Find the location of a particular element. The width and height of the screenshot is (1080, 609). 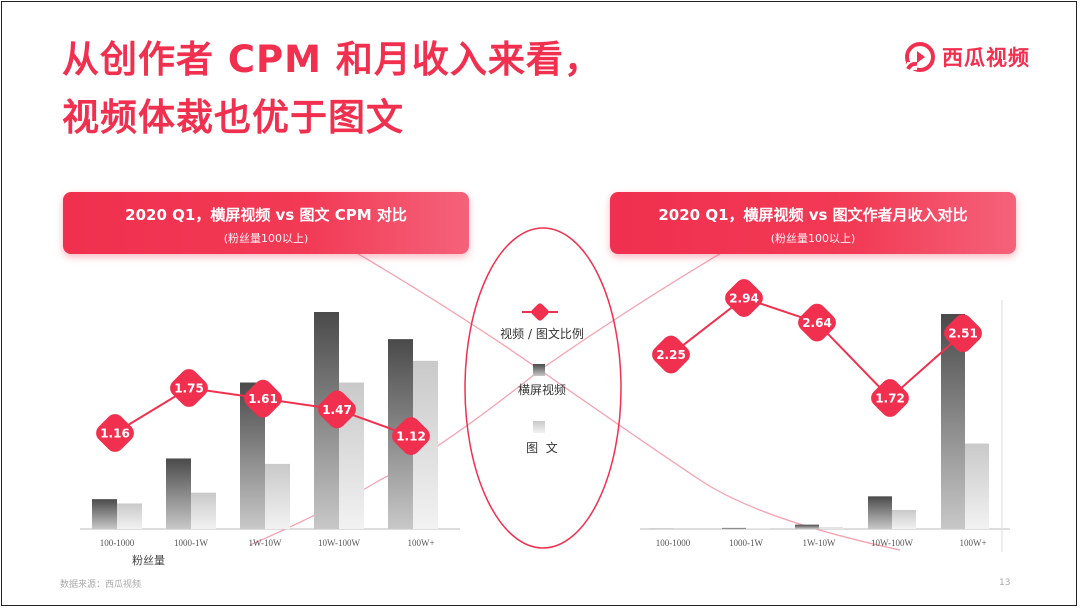

page-title-line2: 视频体裁也优于图文 is located at coordinates (233, 117).